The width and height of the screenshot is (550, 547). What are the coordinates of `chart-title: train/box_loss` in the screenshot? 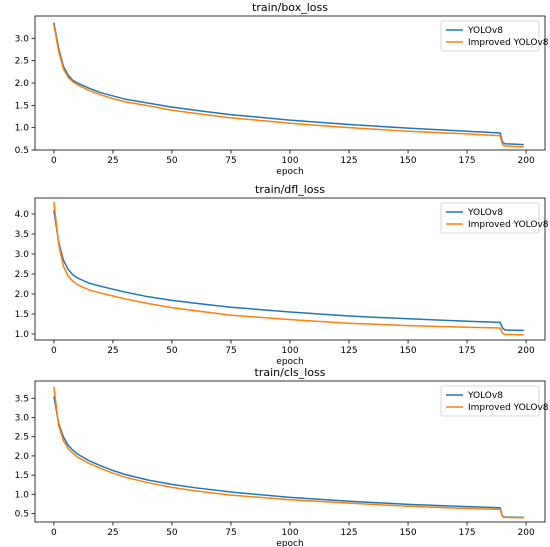 It's located at (290, 7).